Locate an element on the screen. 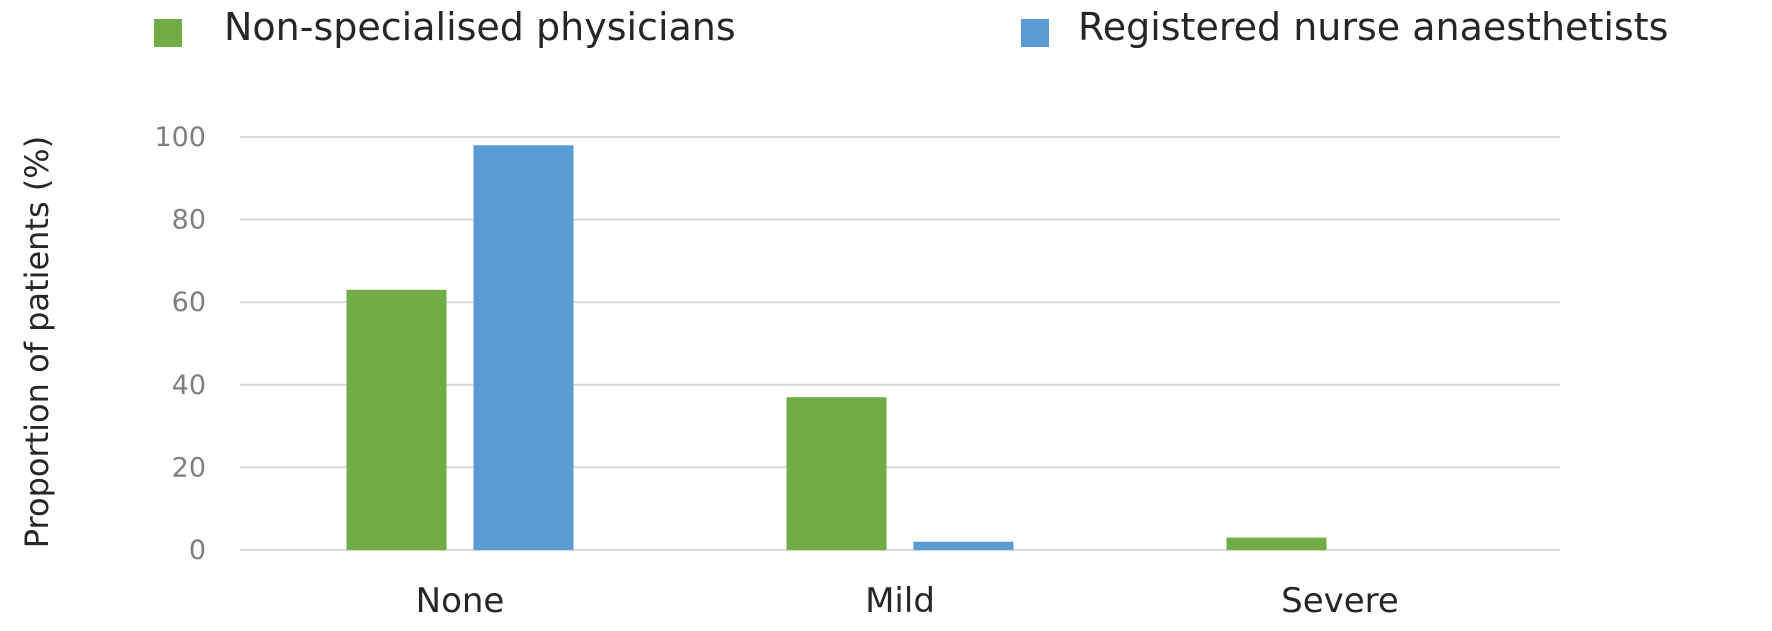 This screenshot has width=1772, height=631. y-tick-label: 80 is located at coordinates (189, 220).